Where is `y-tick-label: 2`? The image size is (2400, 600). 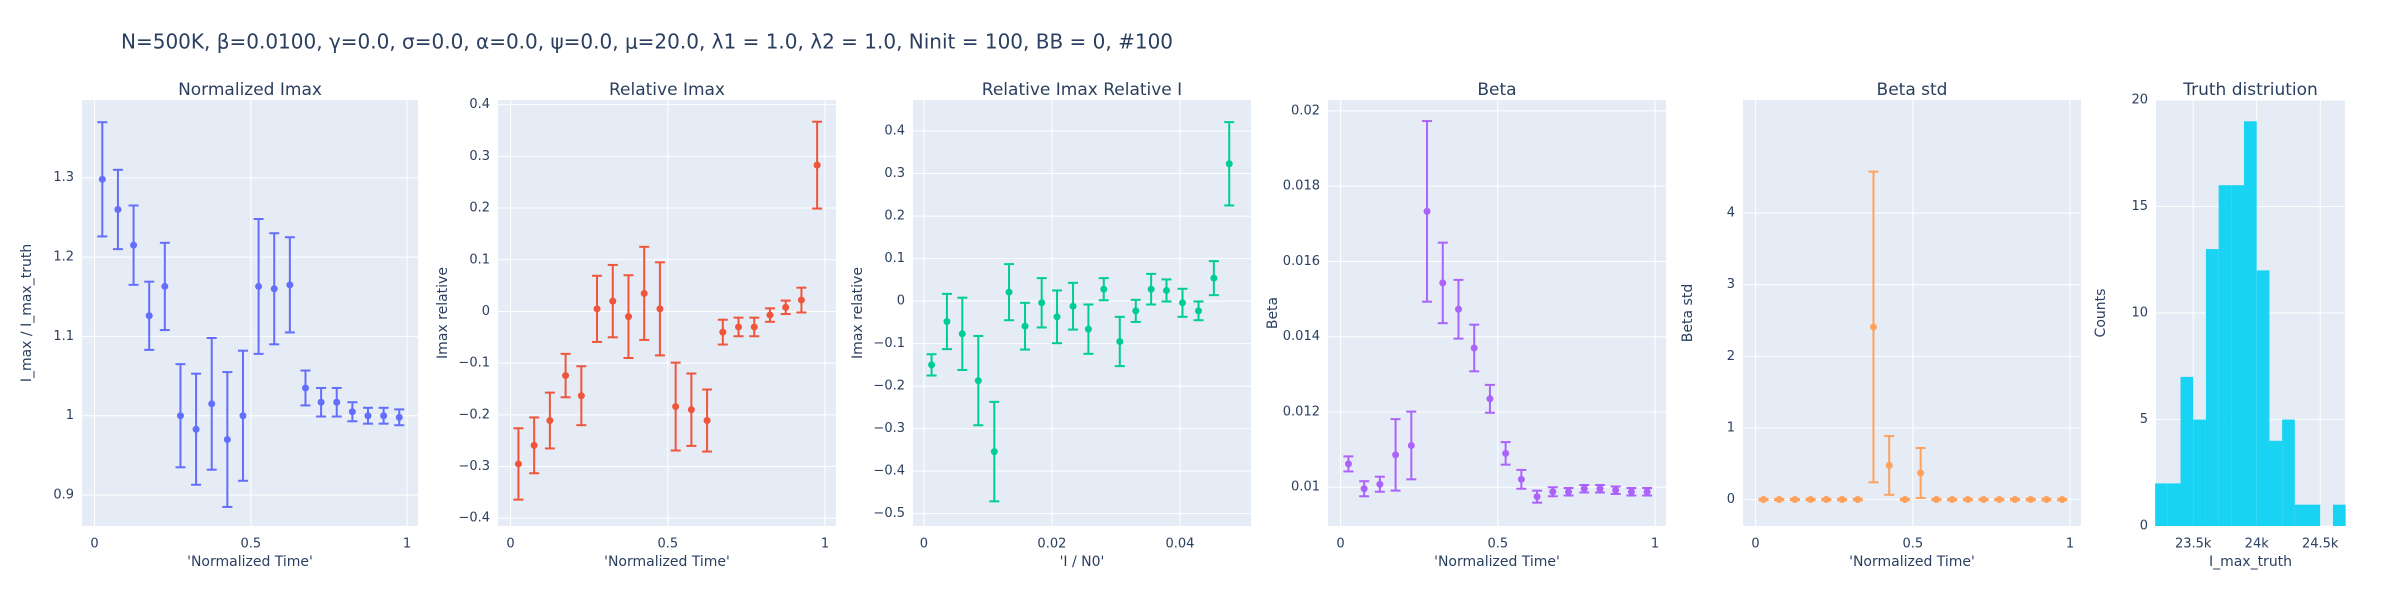
y-tick-label: 2 is located at coordinates (1731, 356).